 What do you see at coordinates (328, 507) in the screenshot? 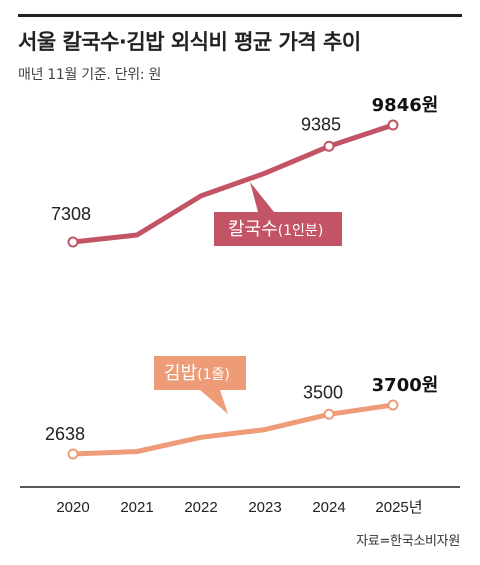
I see `x-tick-label: 2024` at bounding box center [328, 507].